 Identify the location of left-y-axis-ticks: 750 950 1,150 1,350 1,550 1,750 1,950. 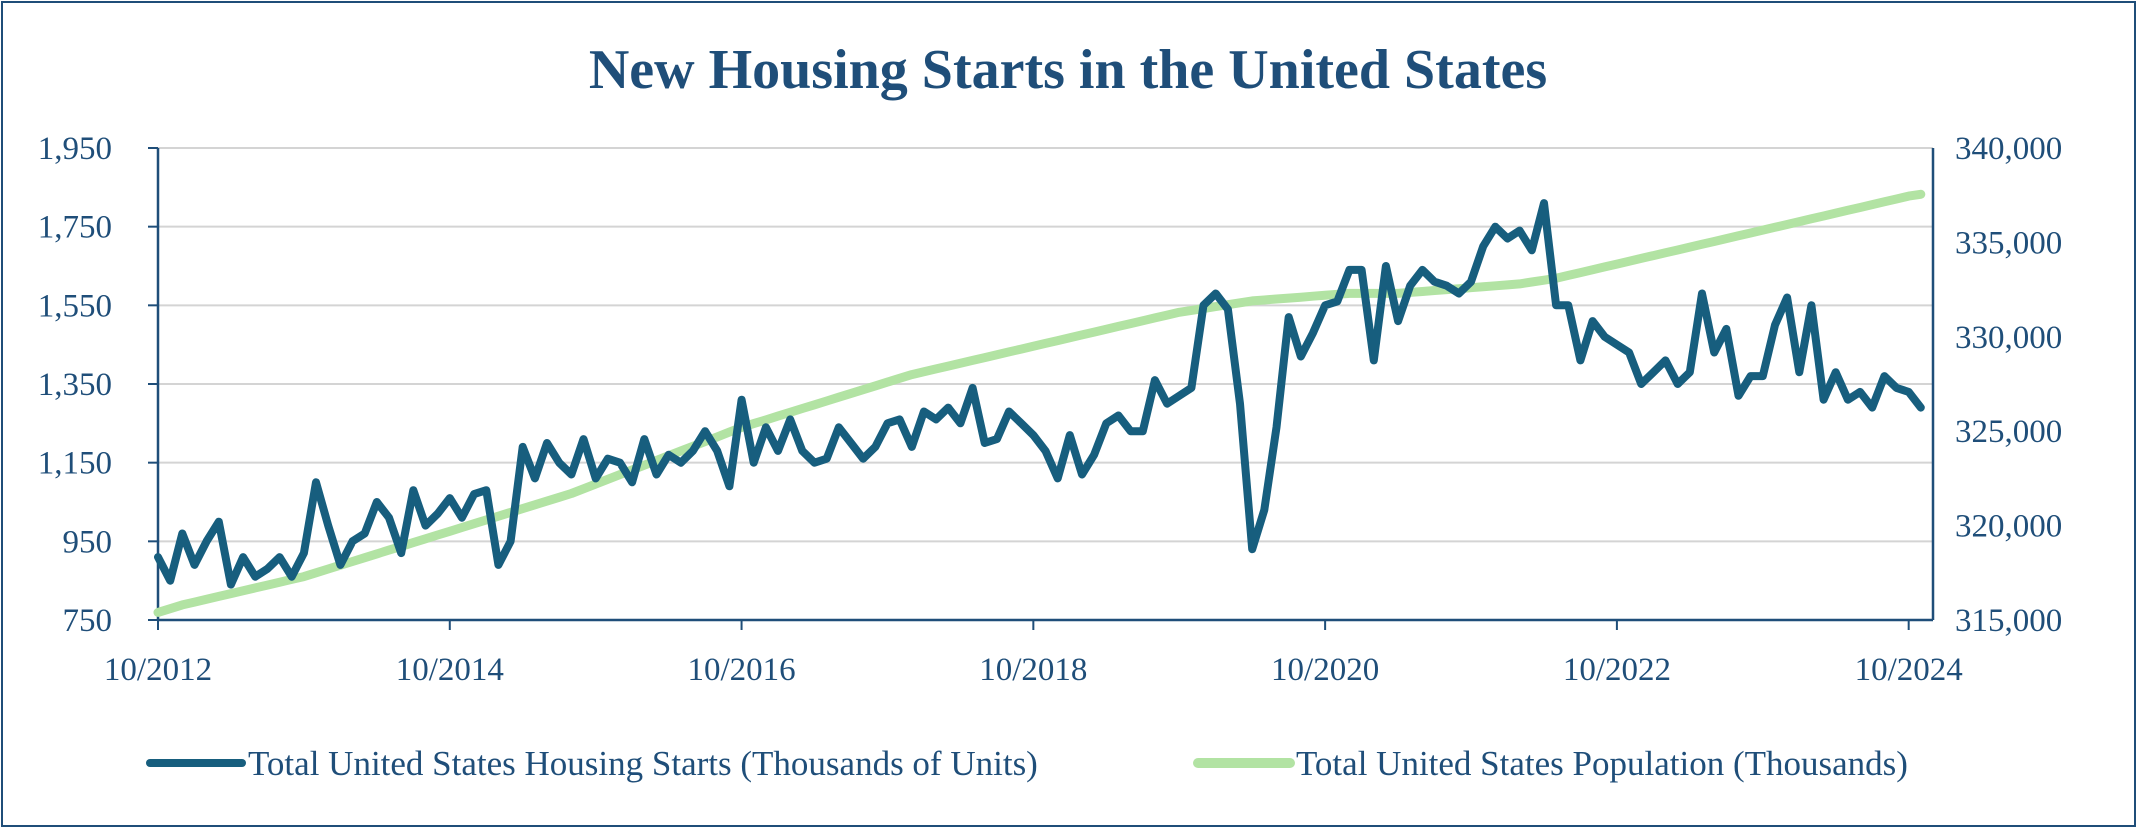
(75, 385).